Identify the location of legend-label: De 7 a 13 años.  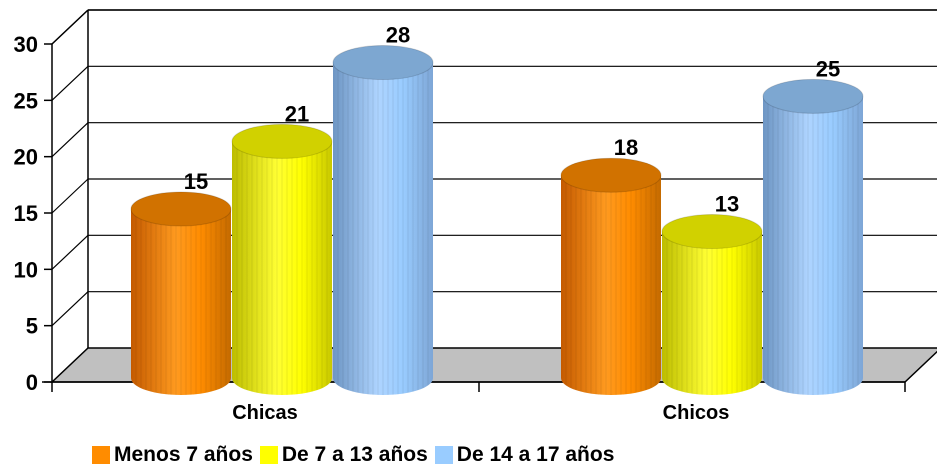
(354, 454).